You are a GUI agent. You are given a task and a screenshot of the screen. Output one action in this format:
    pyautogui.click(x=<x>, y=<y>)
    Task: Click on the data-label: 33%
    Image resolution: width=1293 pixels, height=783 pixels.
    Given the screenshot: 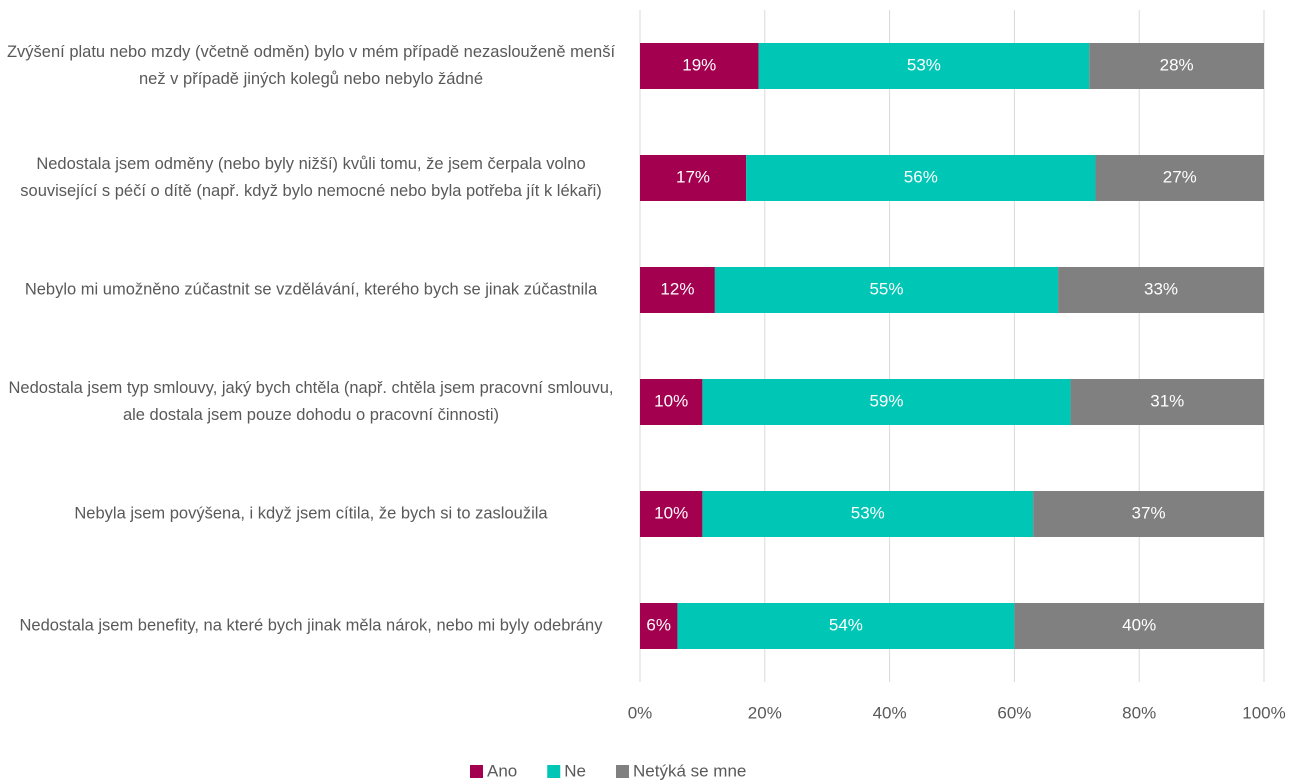 What is the action you would take?
    pyautogui.click(x=1161, y=288)
    